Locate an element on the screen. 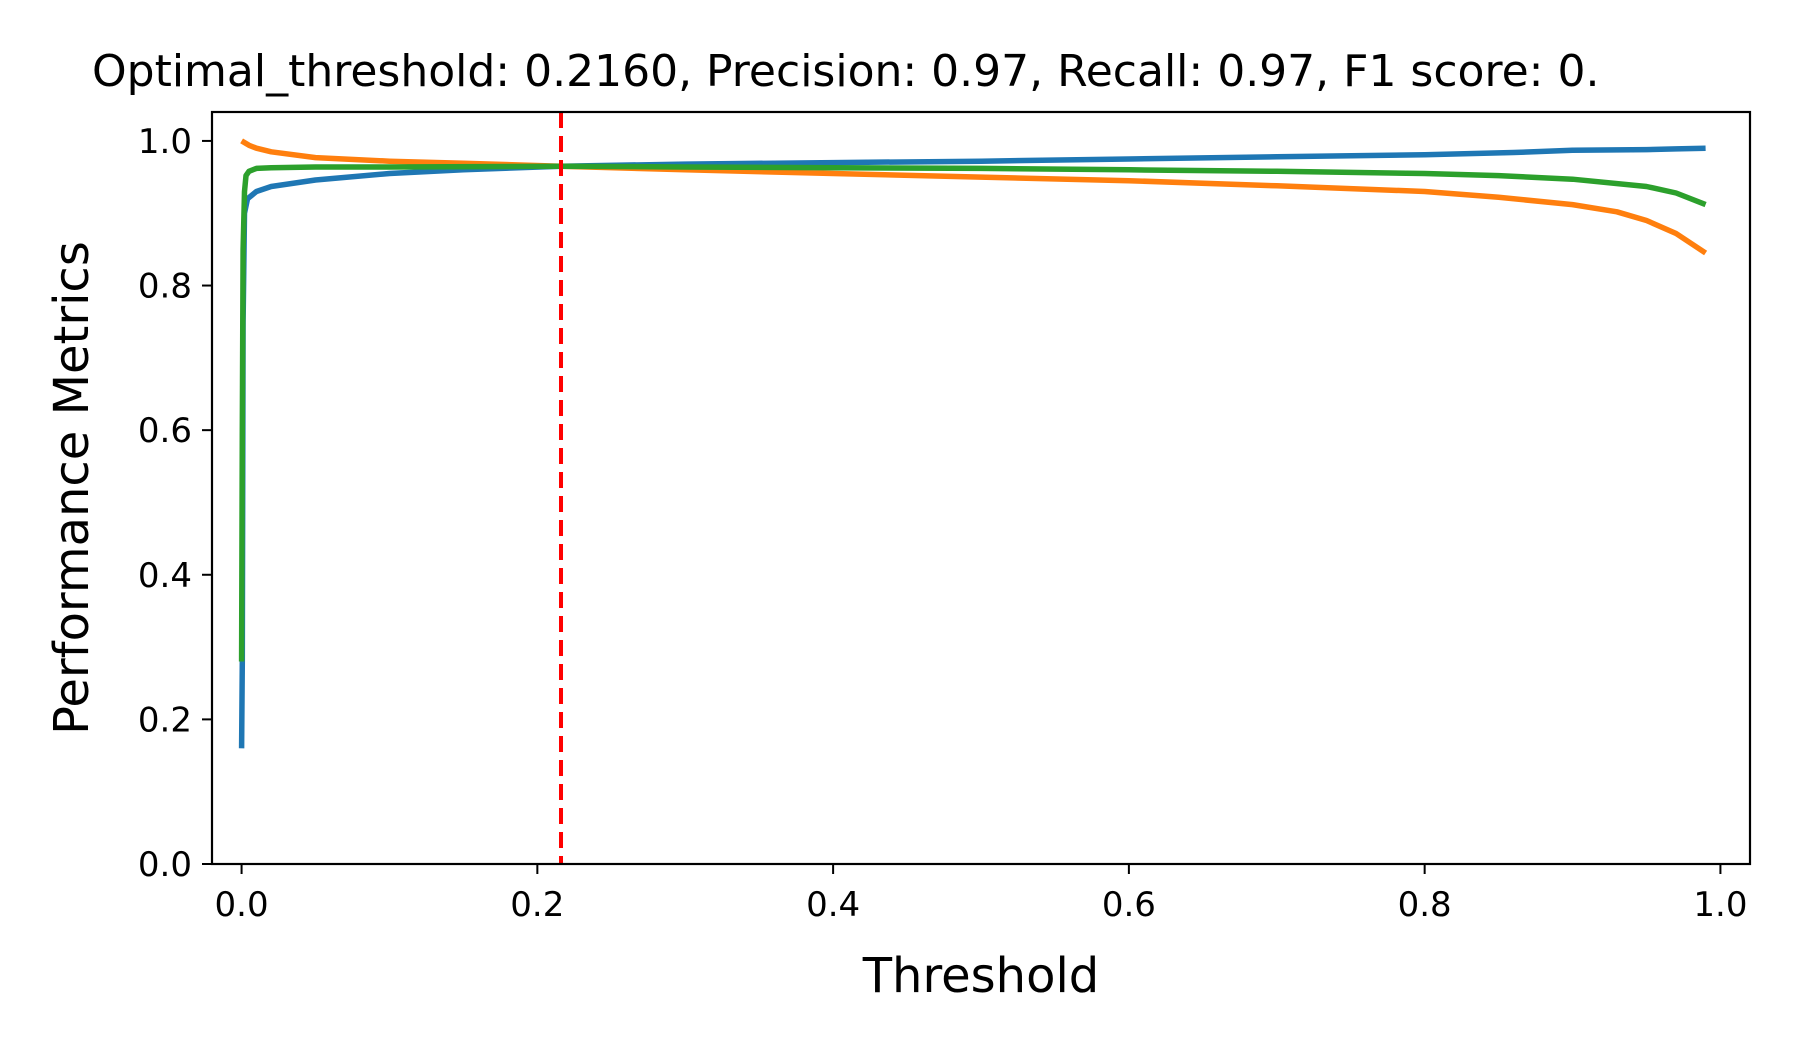  y-tick-label: 0.4 is located at coordinates (165, 576).